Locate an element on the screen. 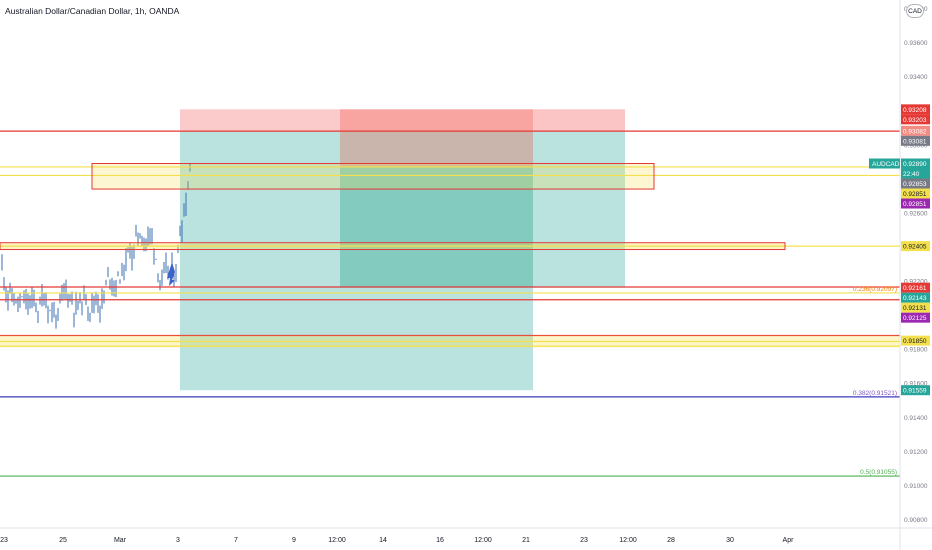 Image resolution: width=932 pixels, height=550 pixels. price-label-7: 0.92851 is located at coordinates (915, 194).